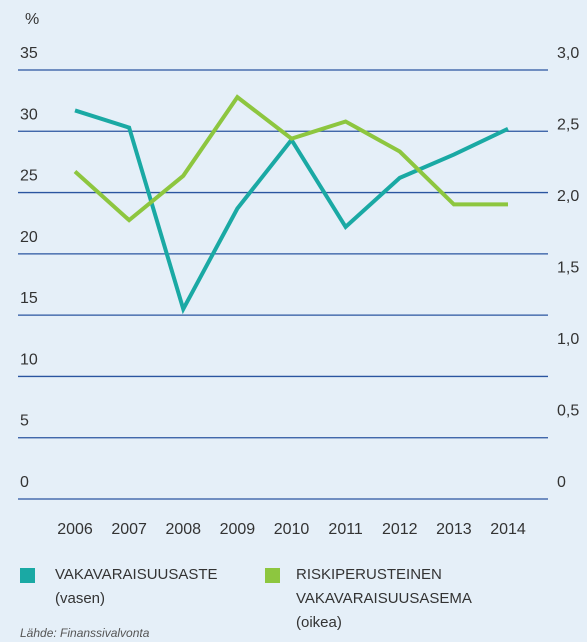  I want to click on series-line, so click(290, 158).